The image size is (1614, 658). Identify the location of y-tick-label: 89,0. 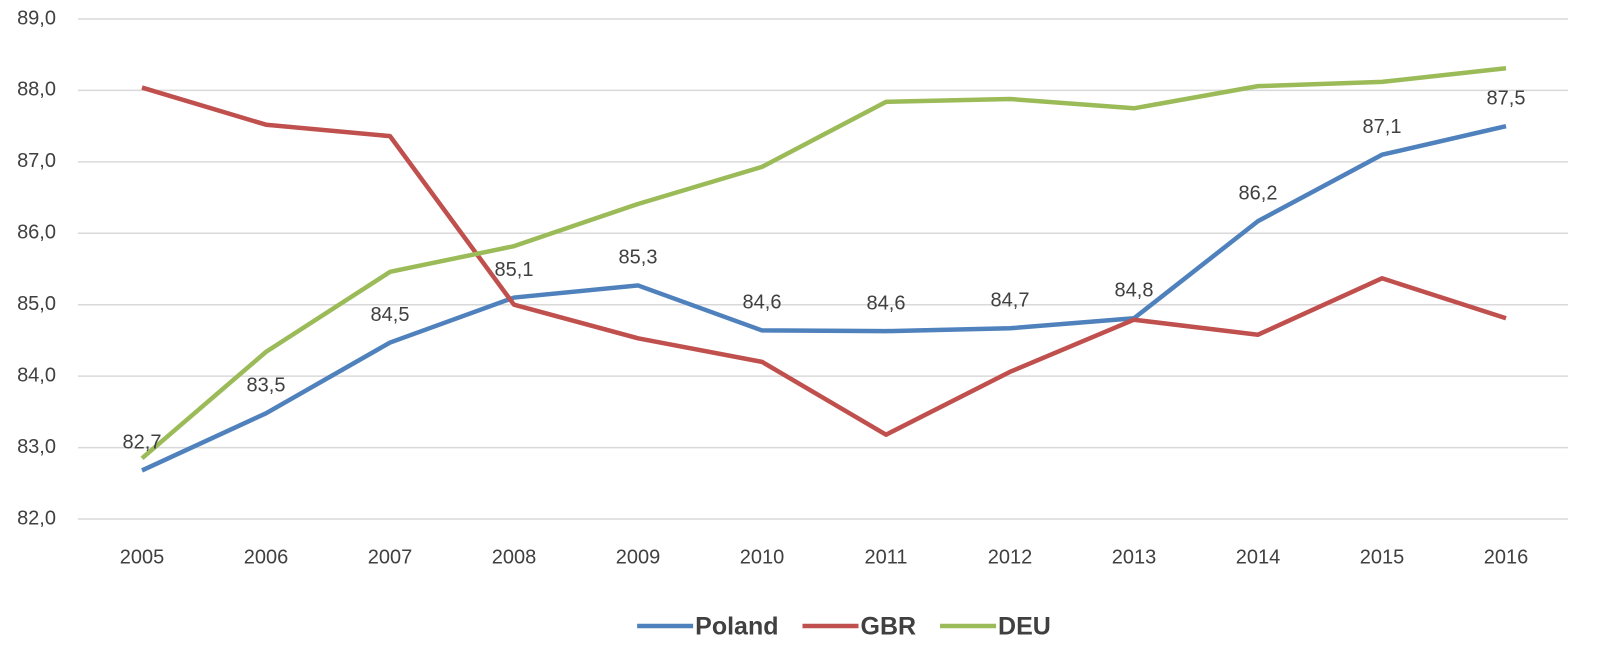
(36, 18).